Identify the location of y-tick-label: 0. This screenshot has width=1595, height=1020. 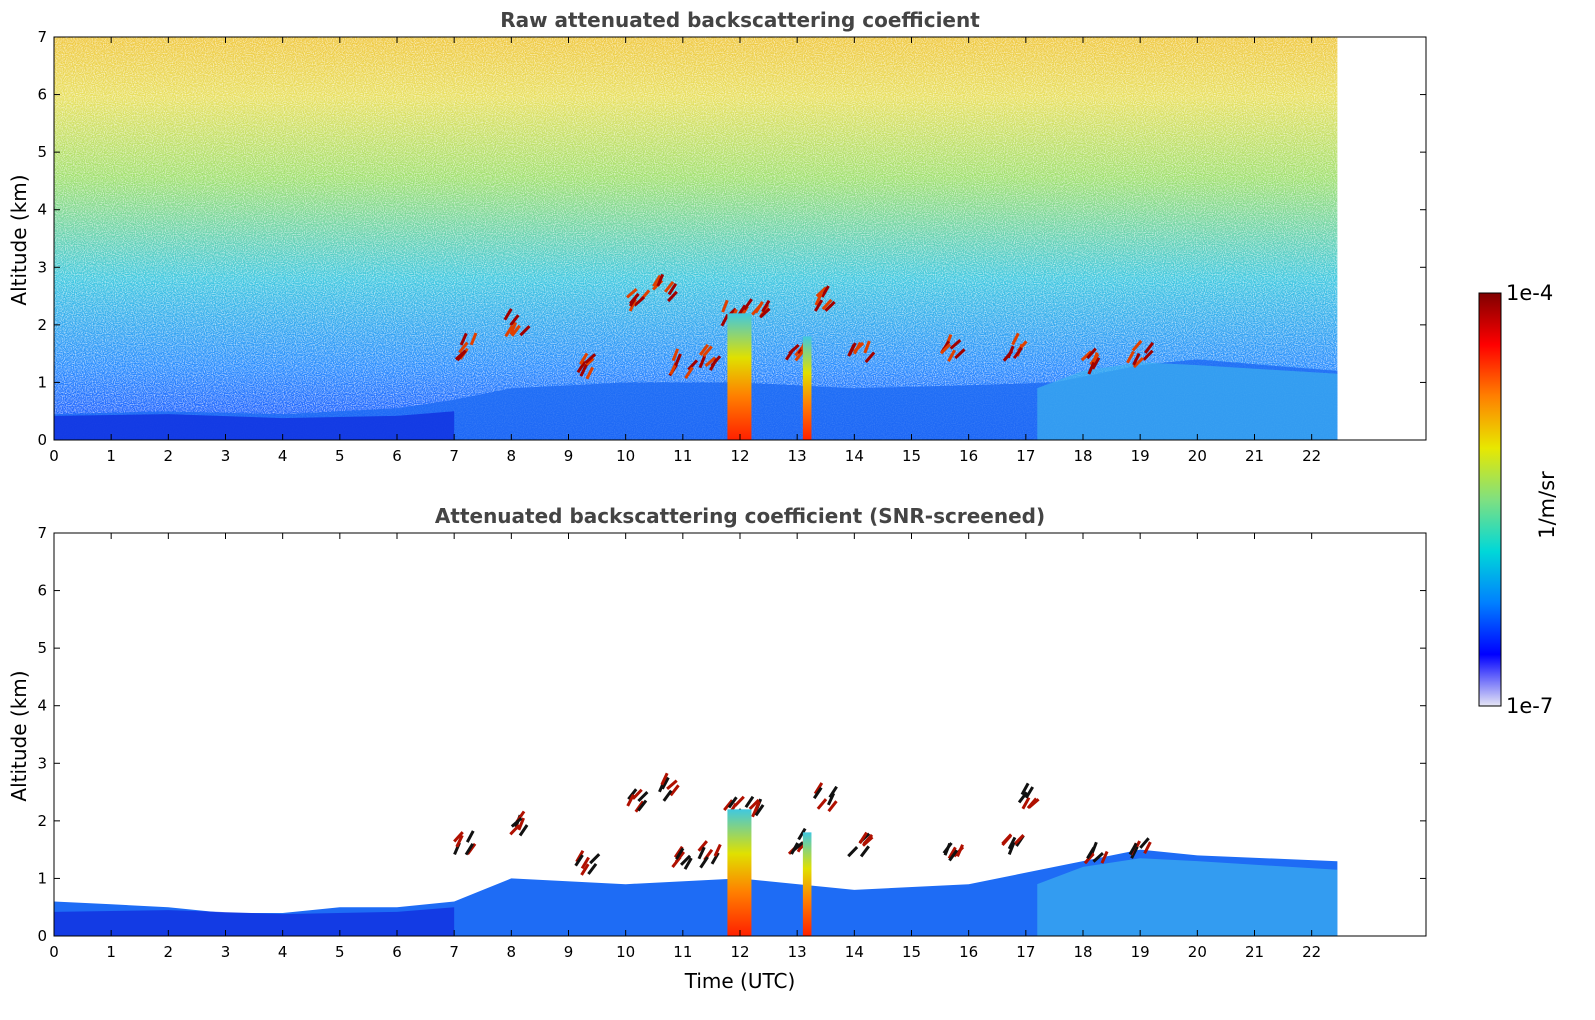
(42, 936).